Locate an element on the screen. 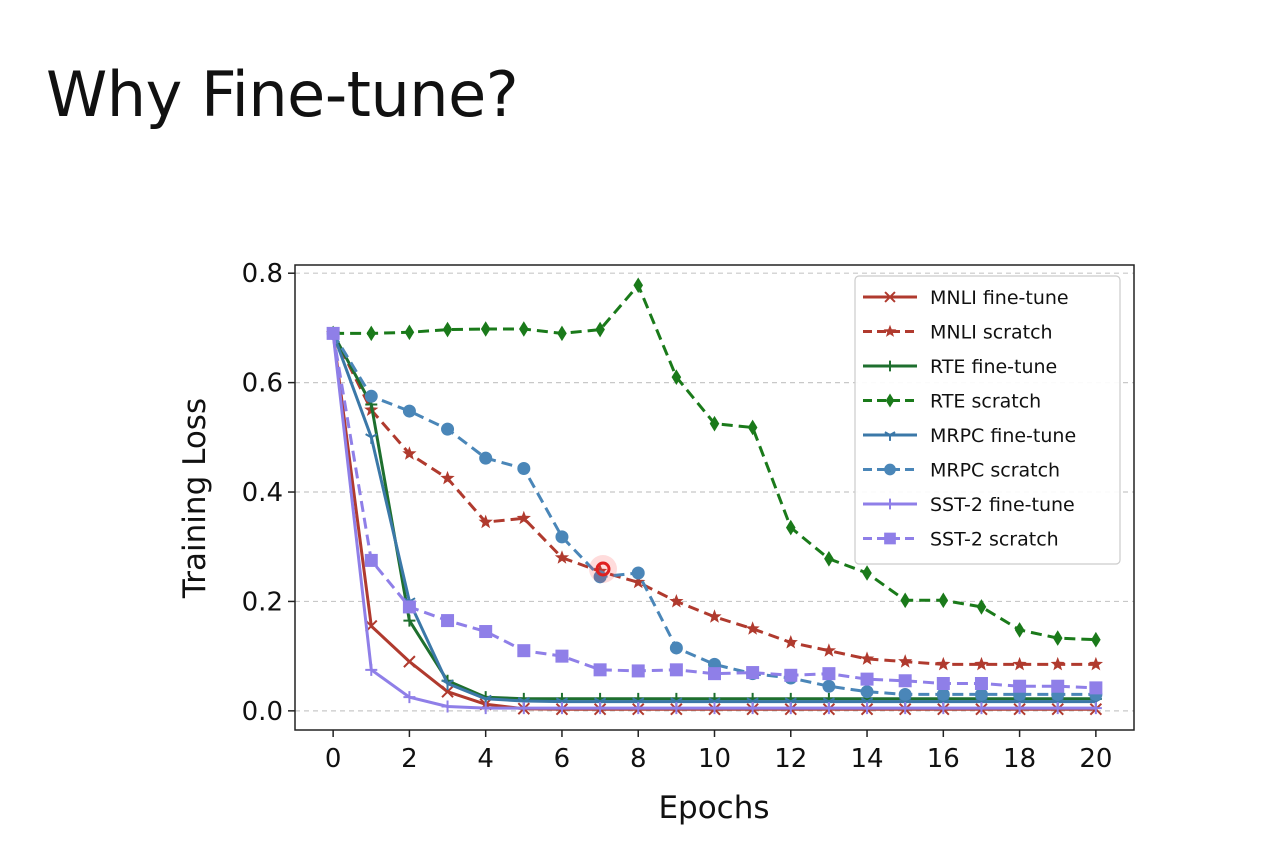  legend-box is located at coordinates (987, 420).